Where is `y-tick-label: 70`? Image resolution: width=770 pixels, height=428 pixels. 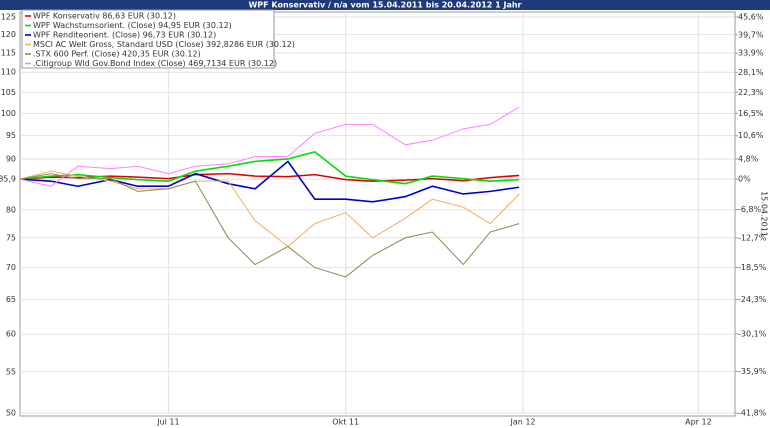 y-tick-label: 70 is located at coordinates (11, 267).